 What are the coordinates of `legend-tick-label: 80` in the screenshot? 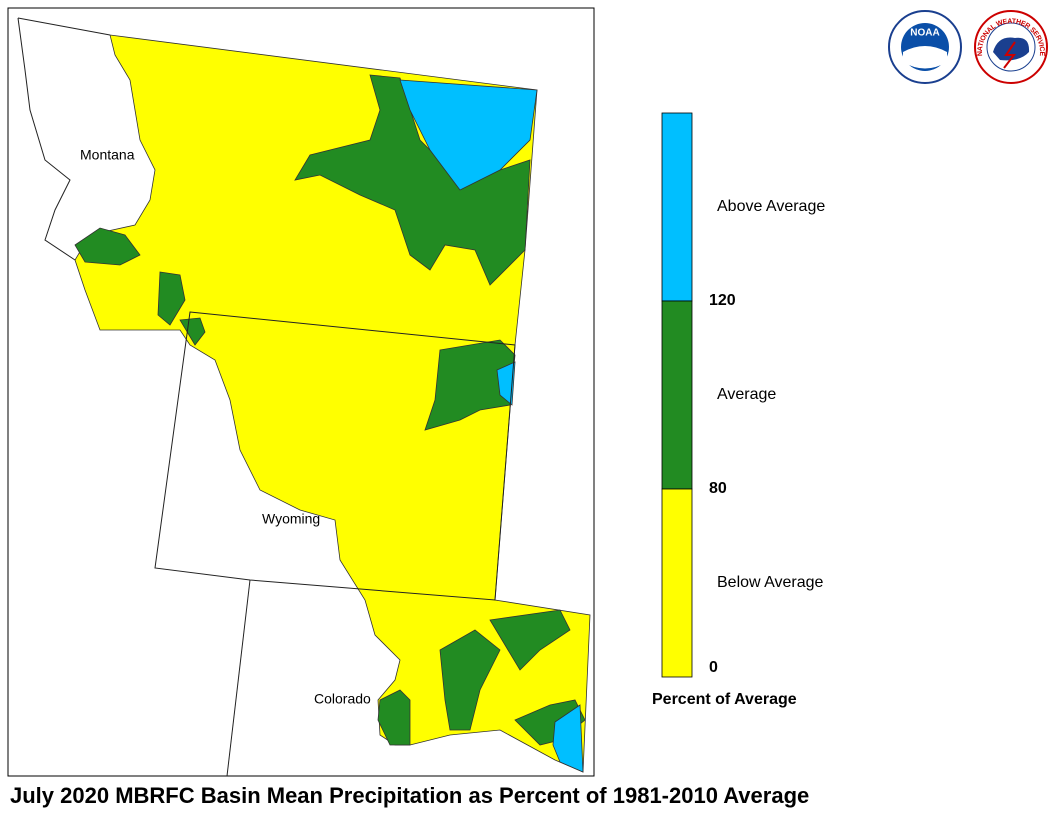 It's located at (718, 488).